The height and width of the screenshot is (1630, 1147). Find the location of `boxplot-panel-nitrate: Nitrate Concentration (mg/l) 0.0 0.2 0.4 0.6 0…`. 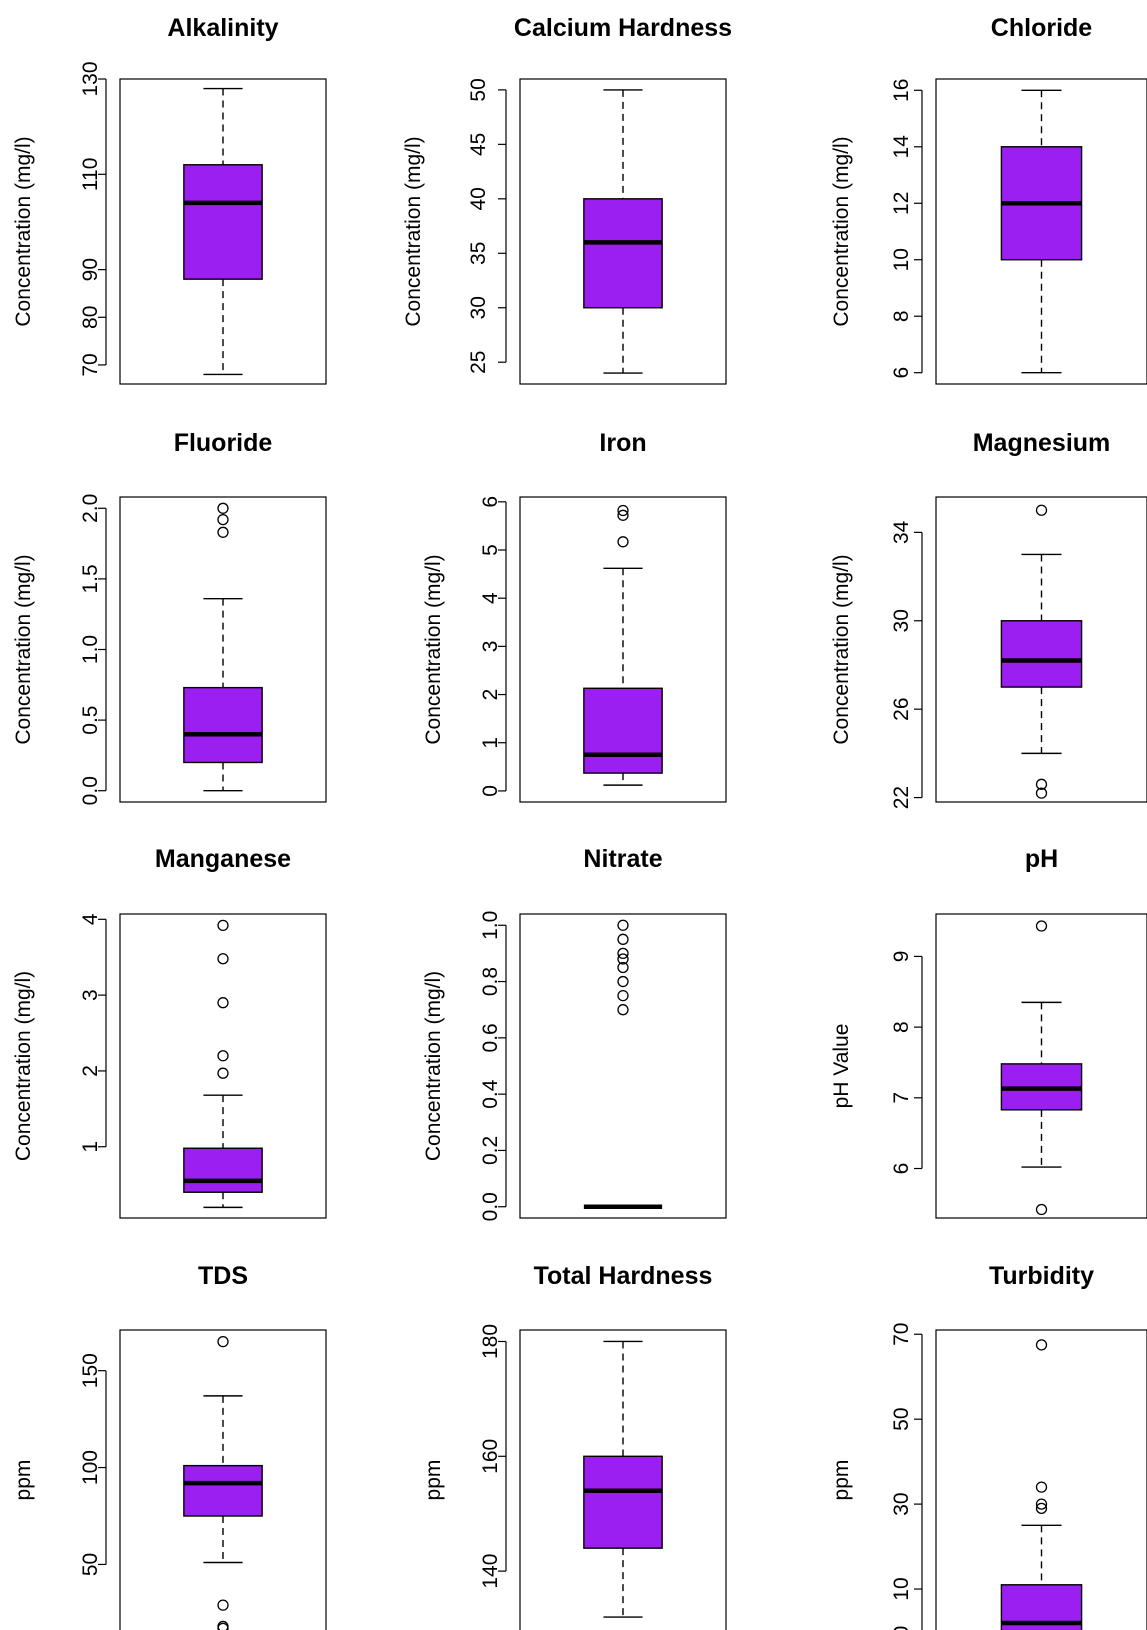

boxplot-panel-nitrate: Nitrate Concentration (mg/l) 0.0 0.2 0.4 0.6 0… is located at coordinates (574, 1033).